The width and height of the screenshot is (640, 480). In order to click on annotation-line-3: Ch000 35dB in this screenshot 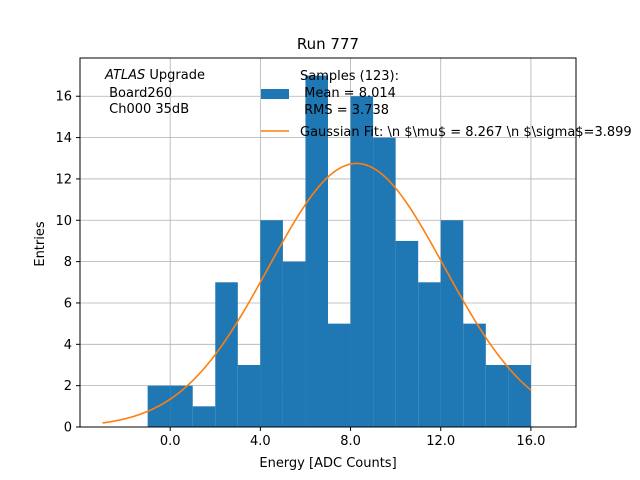, I will do `click(147, 109)`.